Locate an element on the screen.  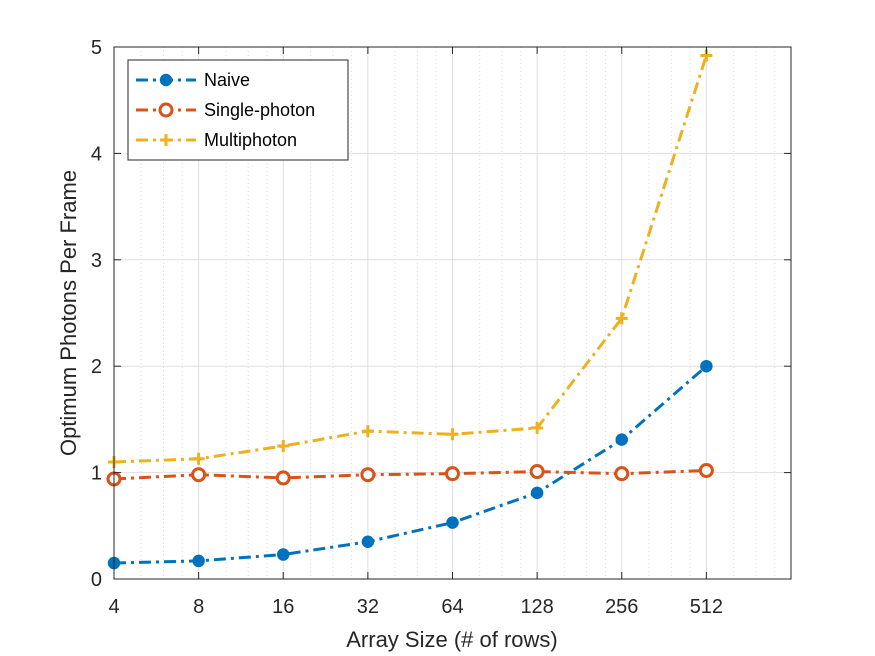
y-tick-label: 3 is located at coordinates (96, 261).